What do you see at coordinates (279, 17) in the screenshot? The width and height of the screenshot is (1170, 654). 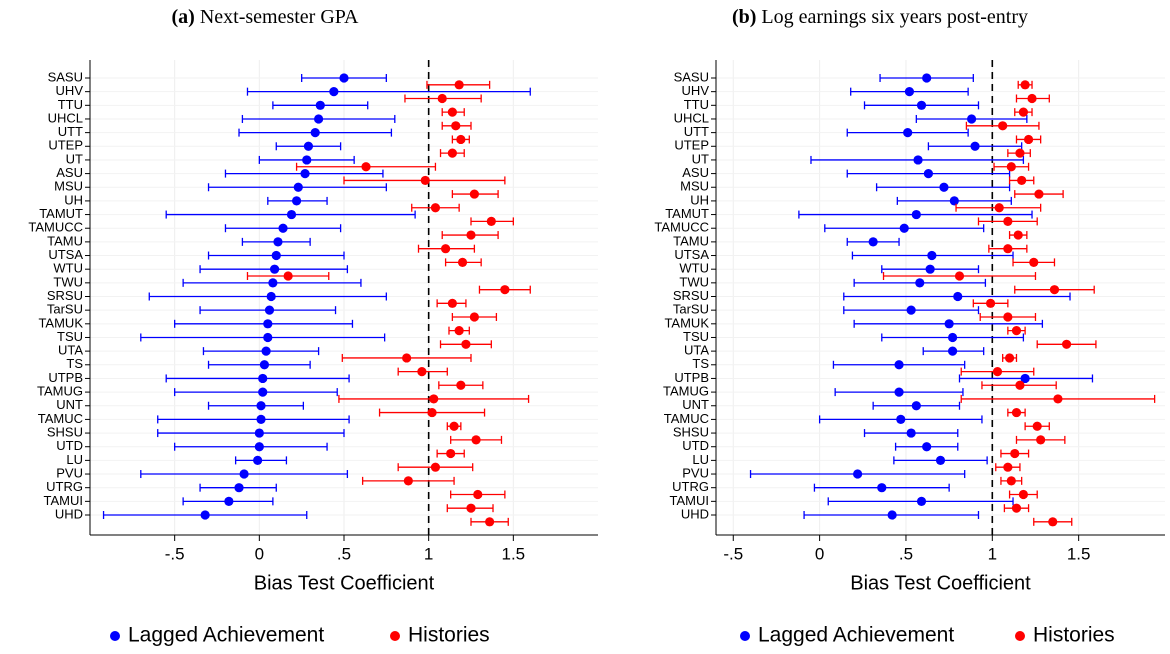 I see `panel-title-text: Next-semester GPA` at bounding box center [279, 17].